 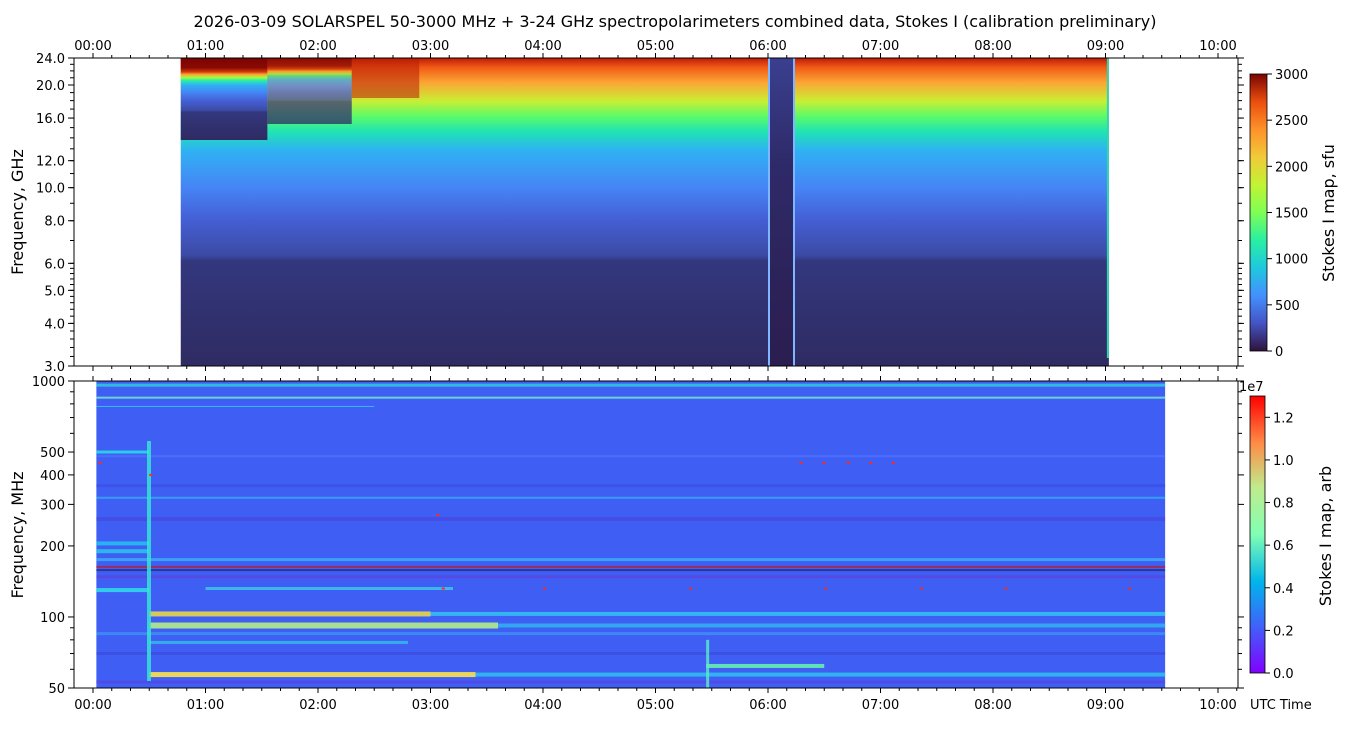 I want to click on bottom-colorbar-frame, so click(x=1257, y=534).